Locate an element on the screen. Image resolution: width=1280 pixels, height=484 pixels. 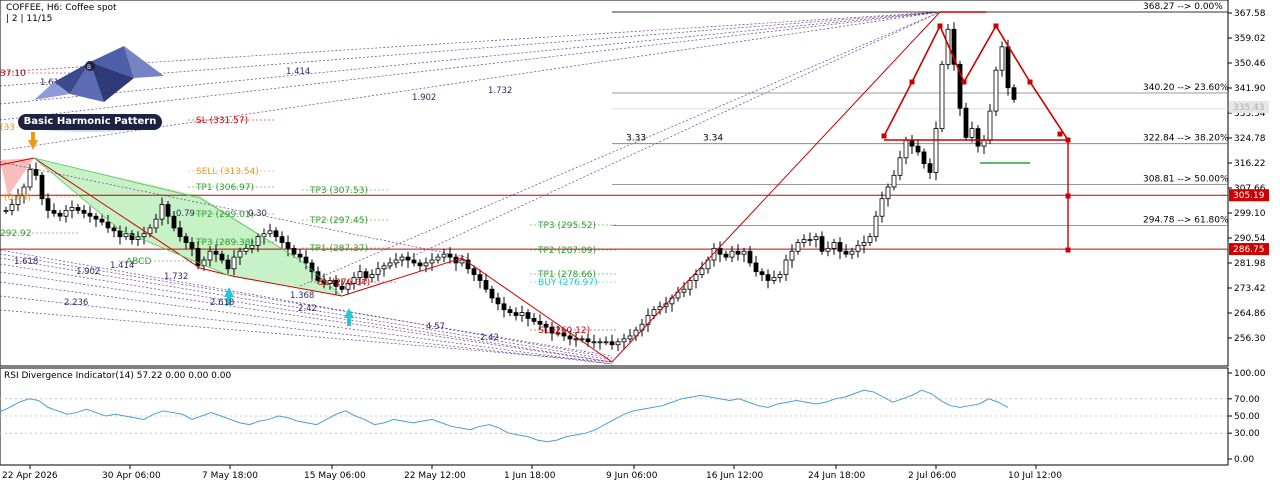
rsi-line is located at coordinates (504, 416).